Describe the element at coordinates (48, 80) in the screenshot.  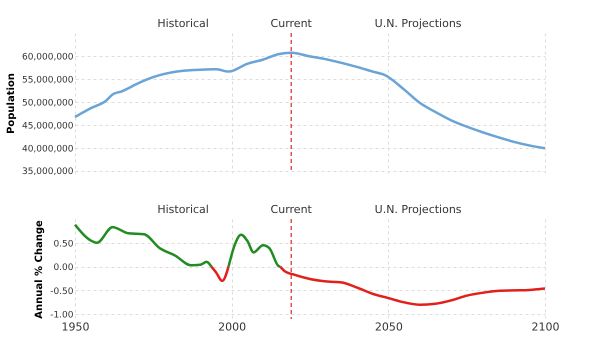
I see `y-tick-label: 55,000,000` at that location.